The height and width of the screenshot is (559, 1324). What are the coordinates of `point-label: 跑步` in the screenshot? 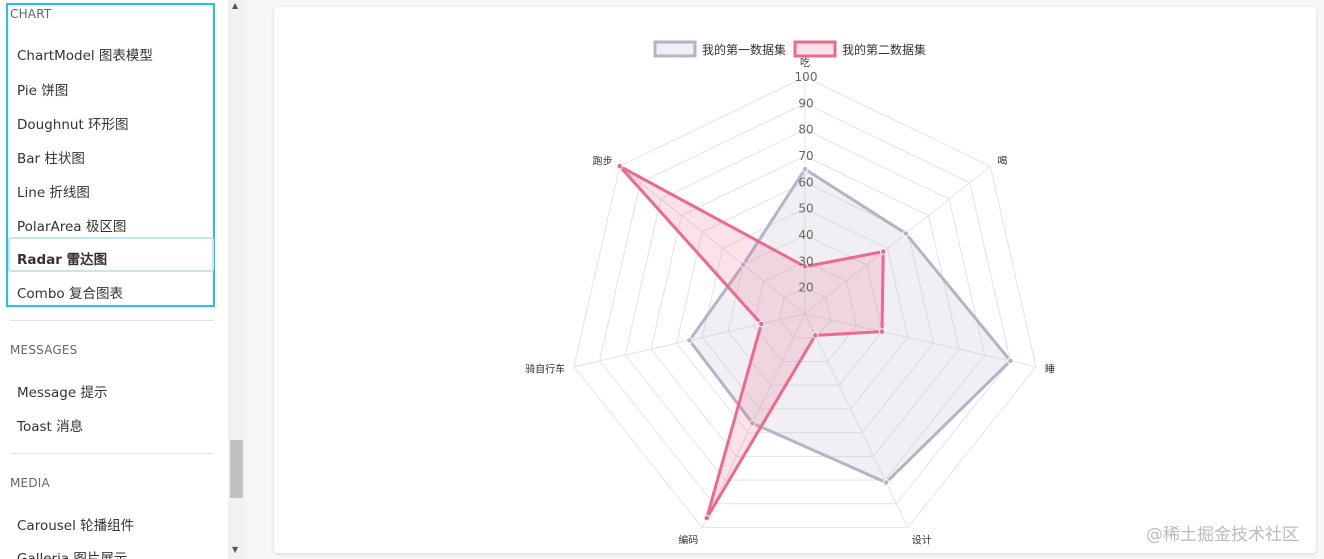 It's located at (603, 161).